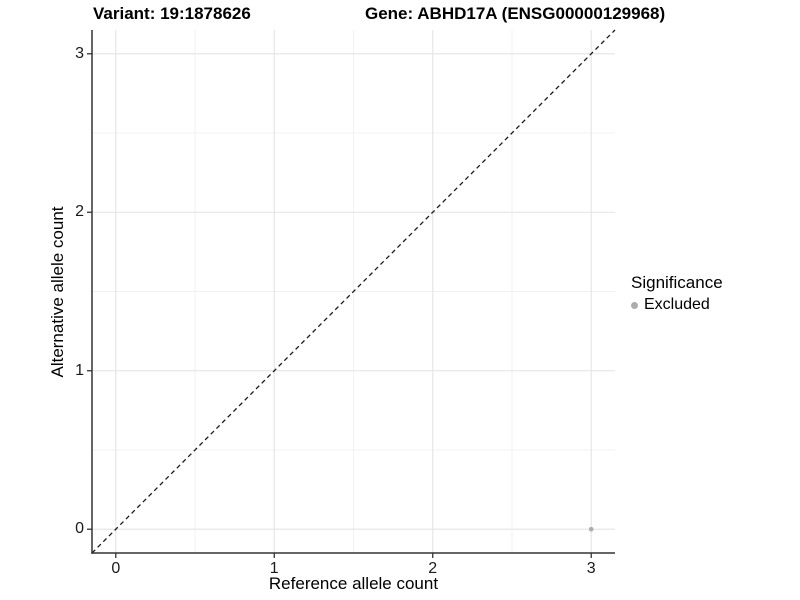 This screenshot has width=800, height=600. Describe the element at coordinates (677, 282) in the screenshot. I see `legend-title: Significance` at that location.